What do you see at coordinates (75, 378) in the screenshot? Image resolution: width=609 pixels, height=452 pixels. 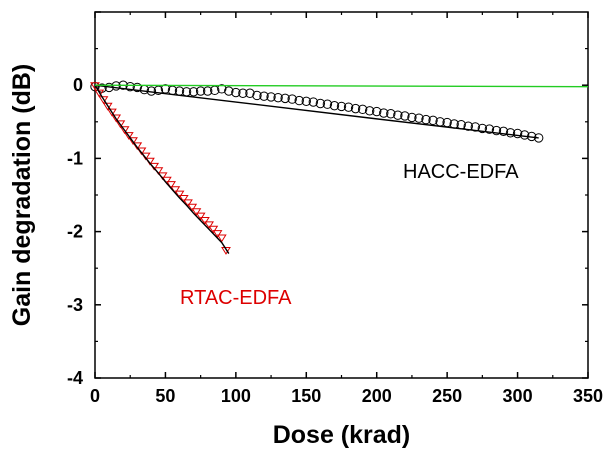 I see `y-tick-label: -4` at bounding box center [75, 378].